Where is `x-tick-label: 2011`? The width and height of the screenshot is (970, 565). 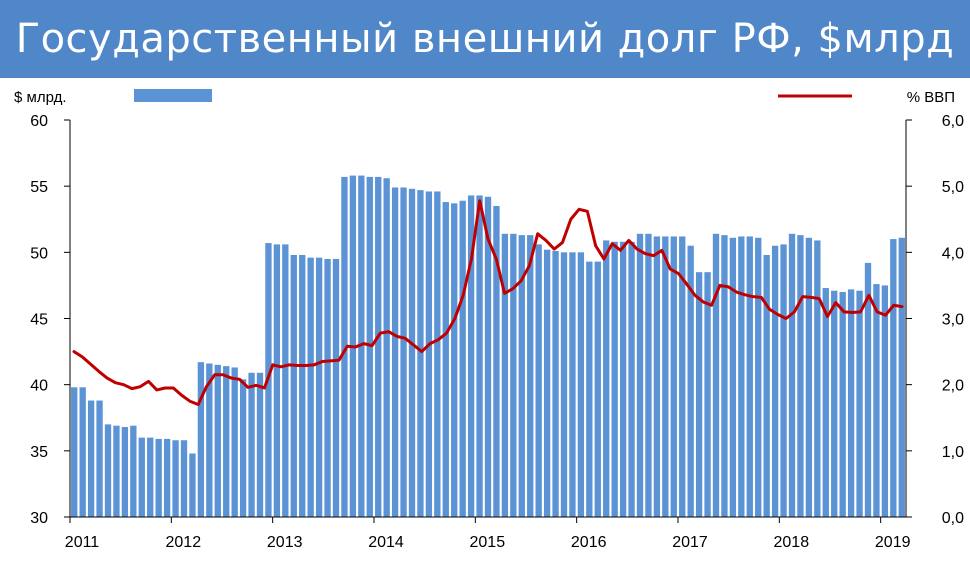 x-tick-label: 2011 is located at coordinates (82, 542).